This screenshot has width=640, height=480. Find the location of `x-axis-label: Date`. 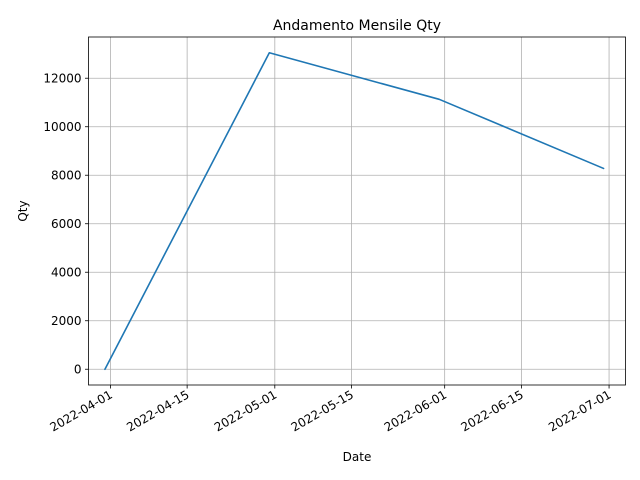

x-axis-label: Date is located at coordinates (357, 457).